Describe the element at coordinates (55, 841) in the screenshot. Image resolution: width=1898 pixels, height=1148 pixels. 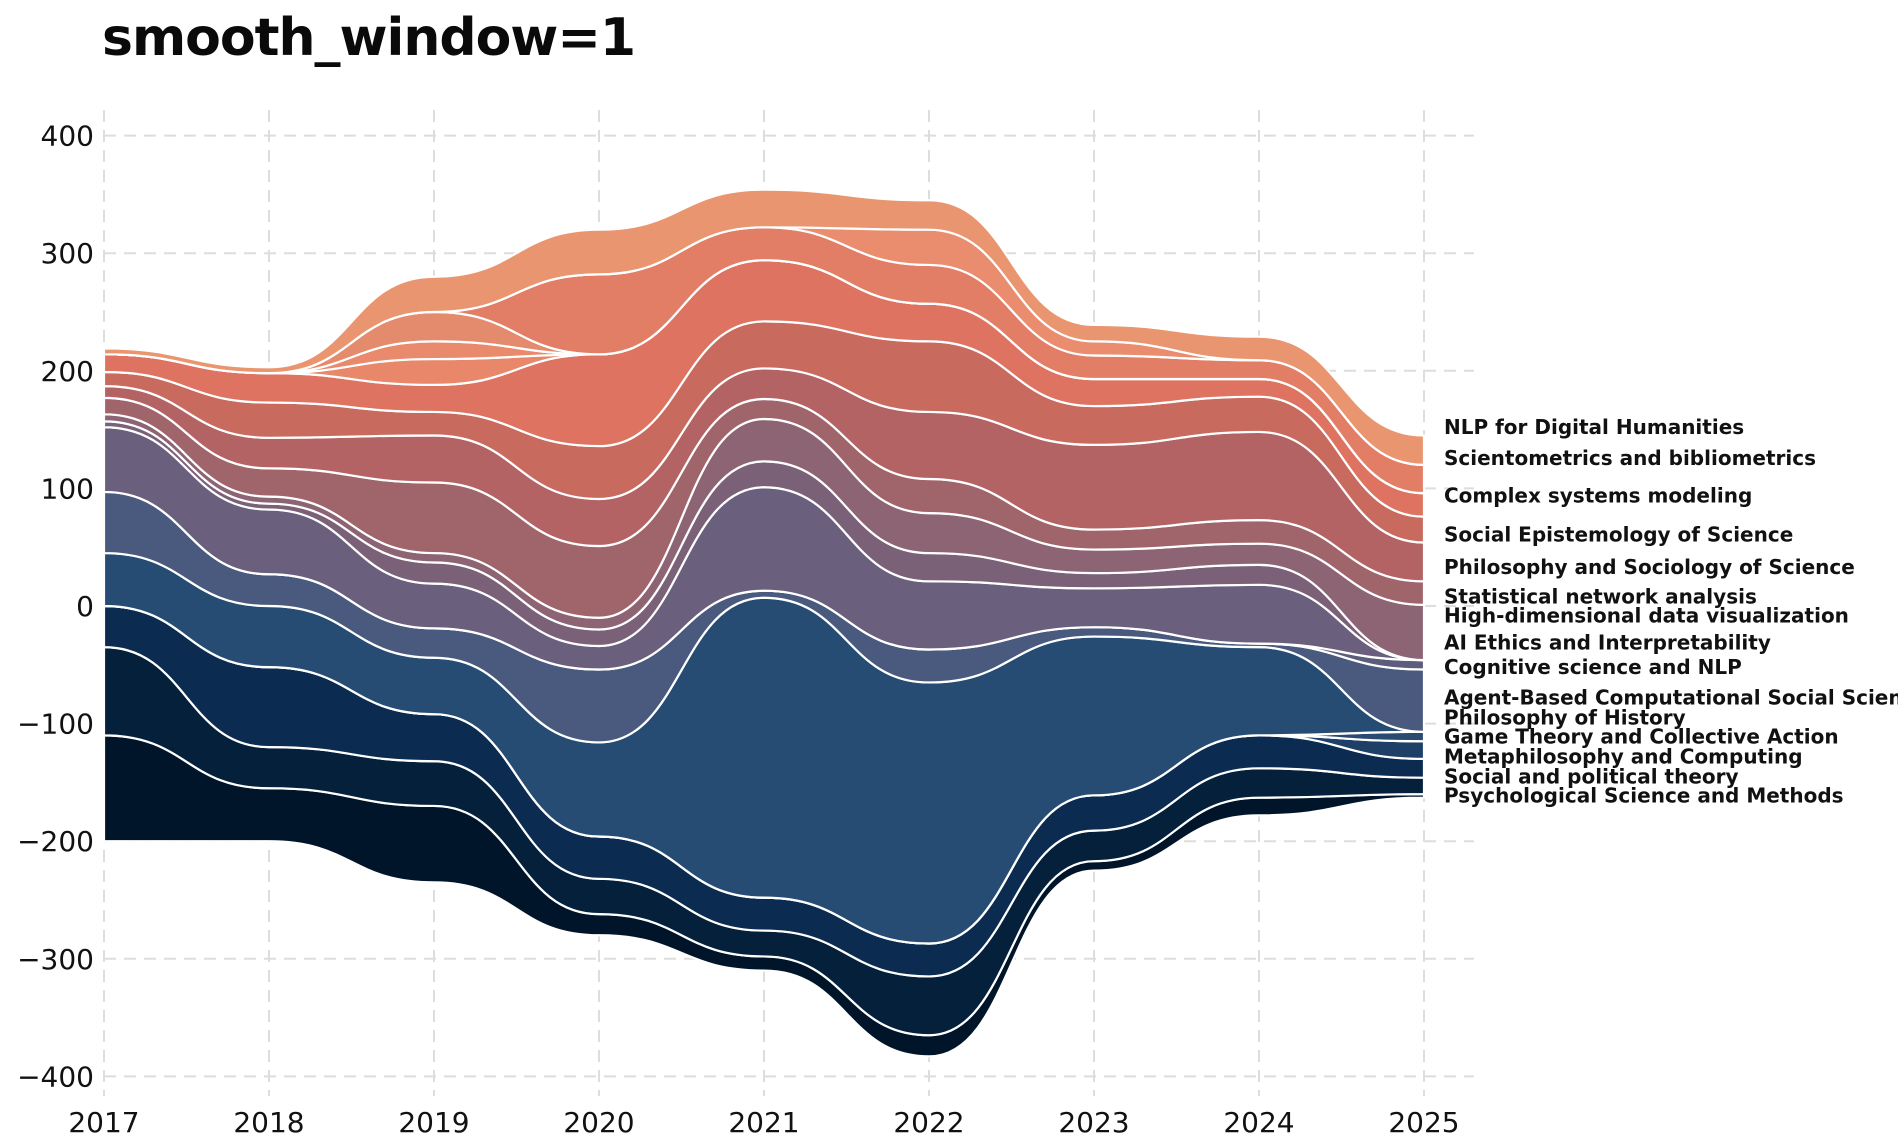
I see `y-tick-label: −200` at that location.